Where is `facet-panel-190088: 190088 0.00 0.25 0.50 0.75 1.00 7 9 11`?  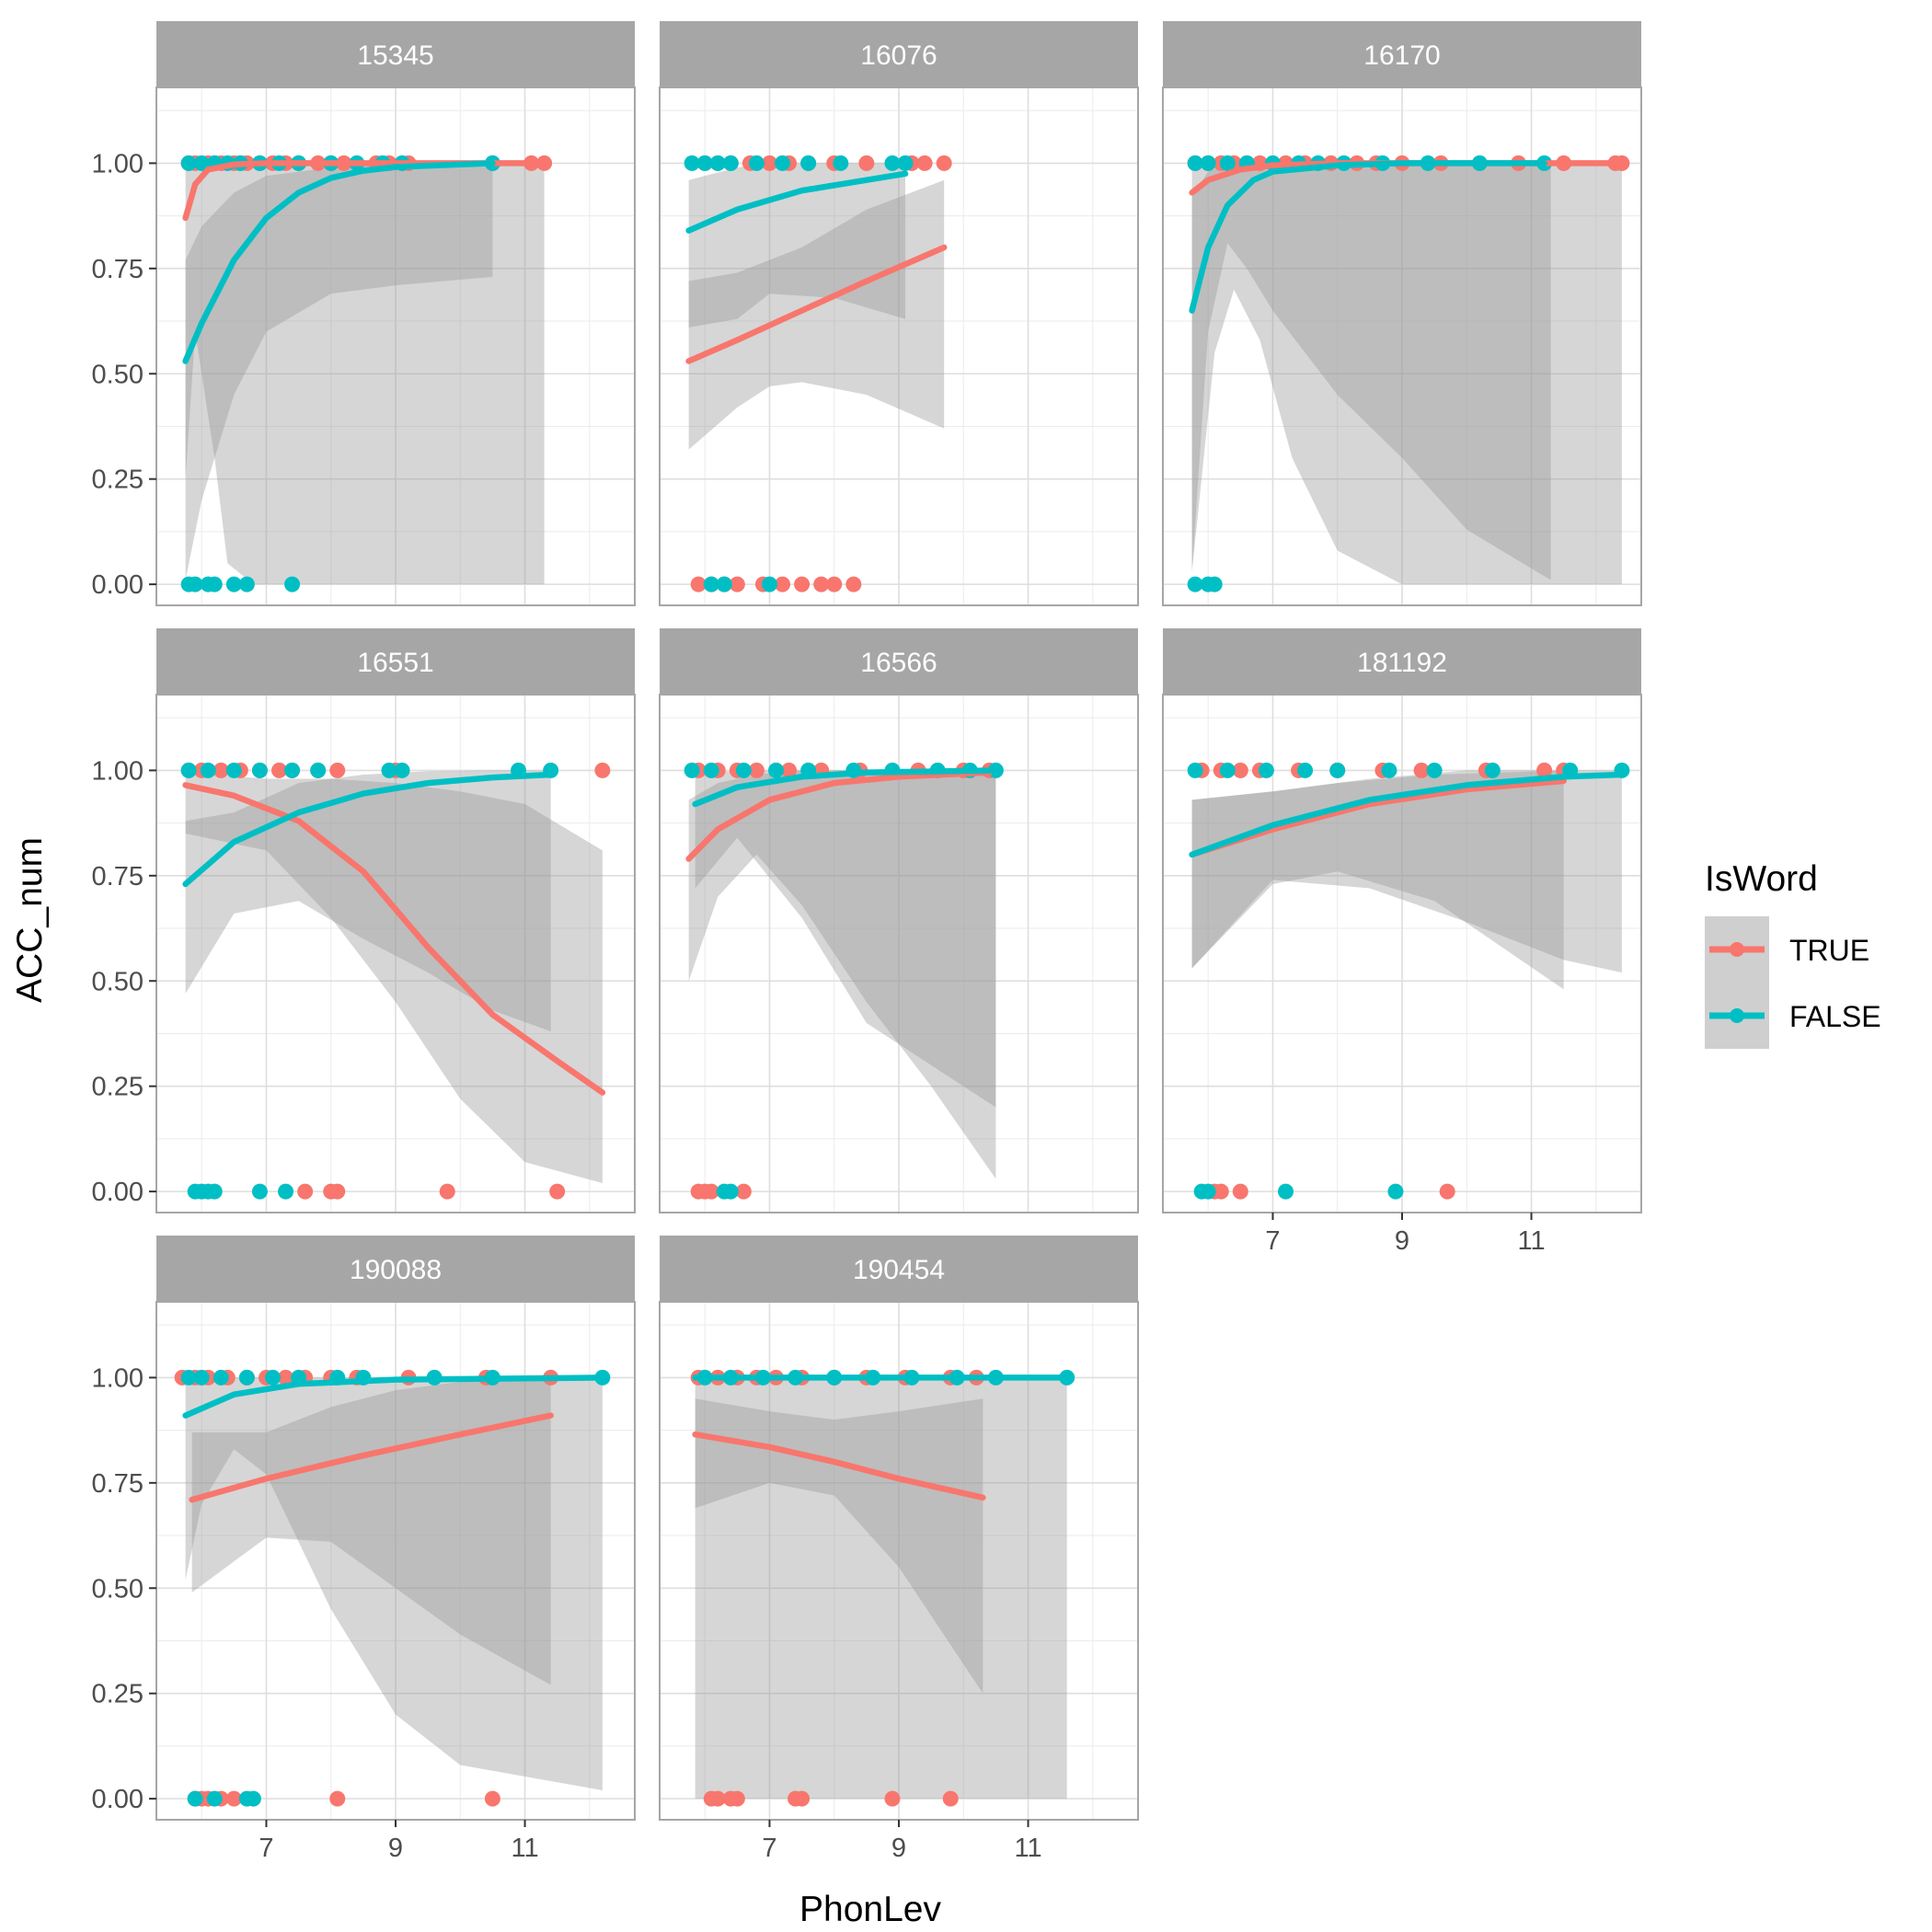
facet-panel-190088: 190088 0.00 0.25 0.50 0.75 1.00 7 9 11 is located at coordinates (364, 1549).